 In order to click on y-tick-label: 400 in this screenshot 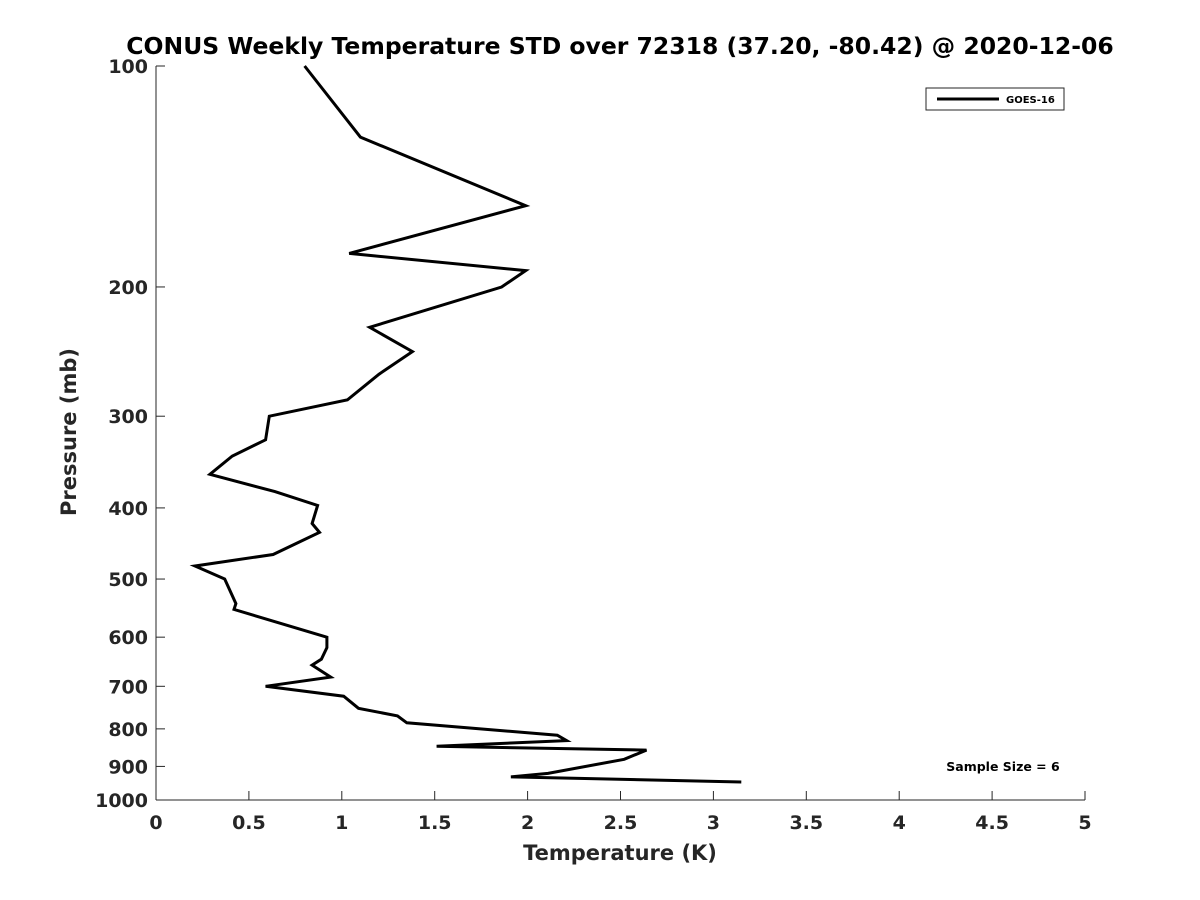, I will do `click(128, 509)`.